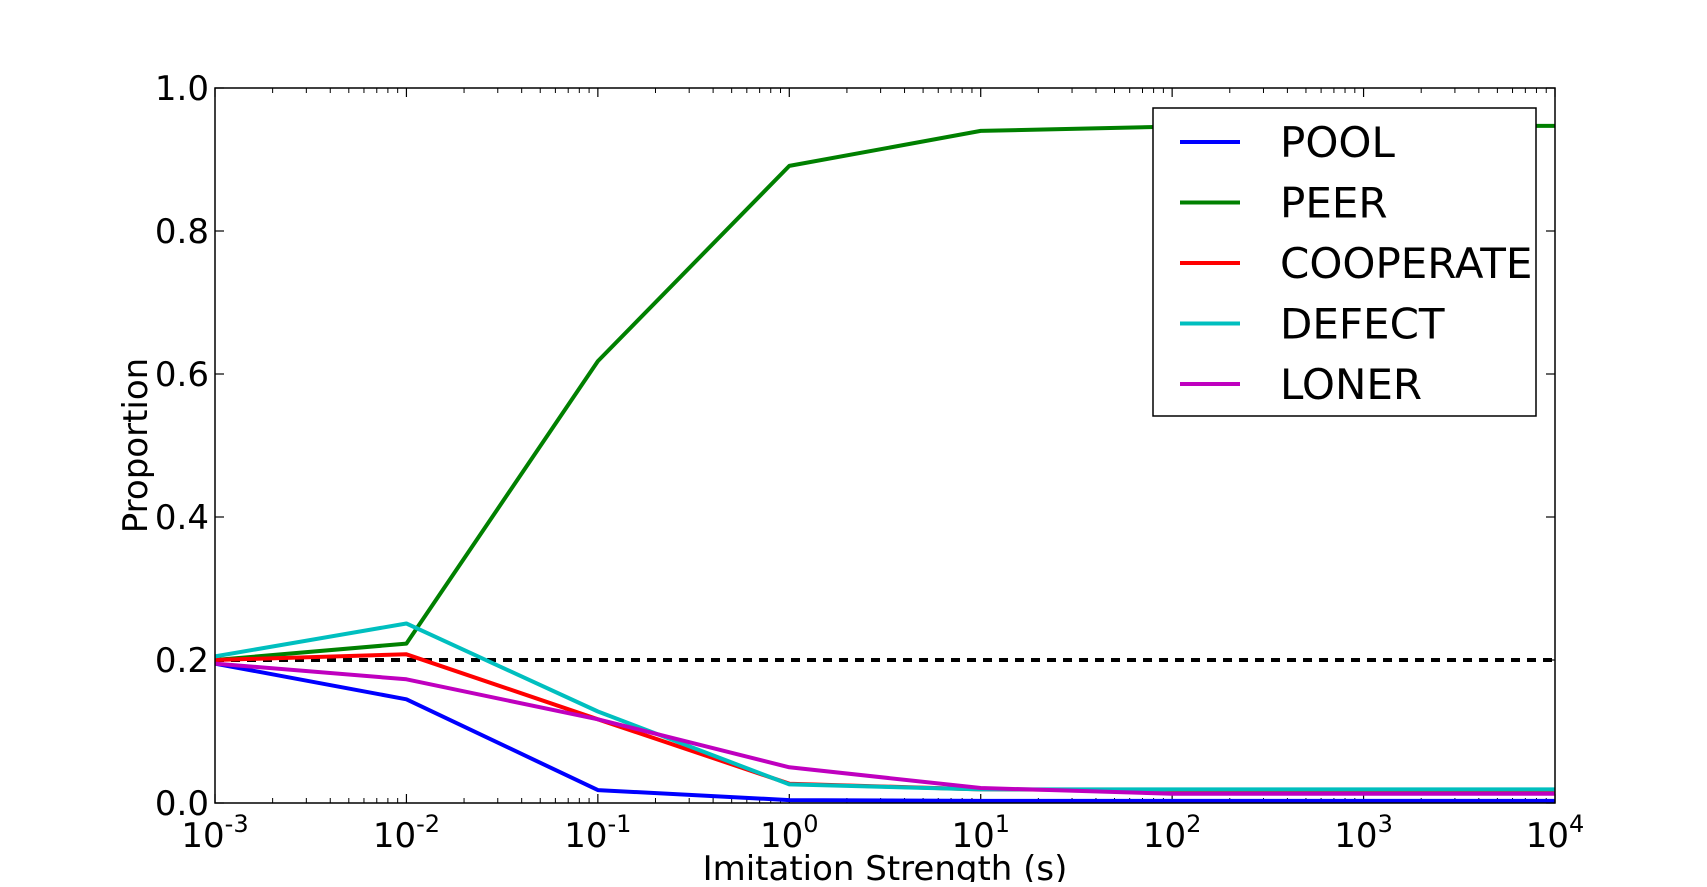 The height and width of the screenshot is (887, 1707). I want to click on x-tick-label: 10³, so click(1363, 833).